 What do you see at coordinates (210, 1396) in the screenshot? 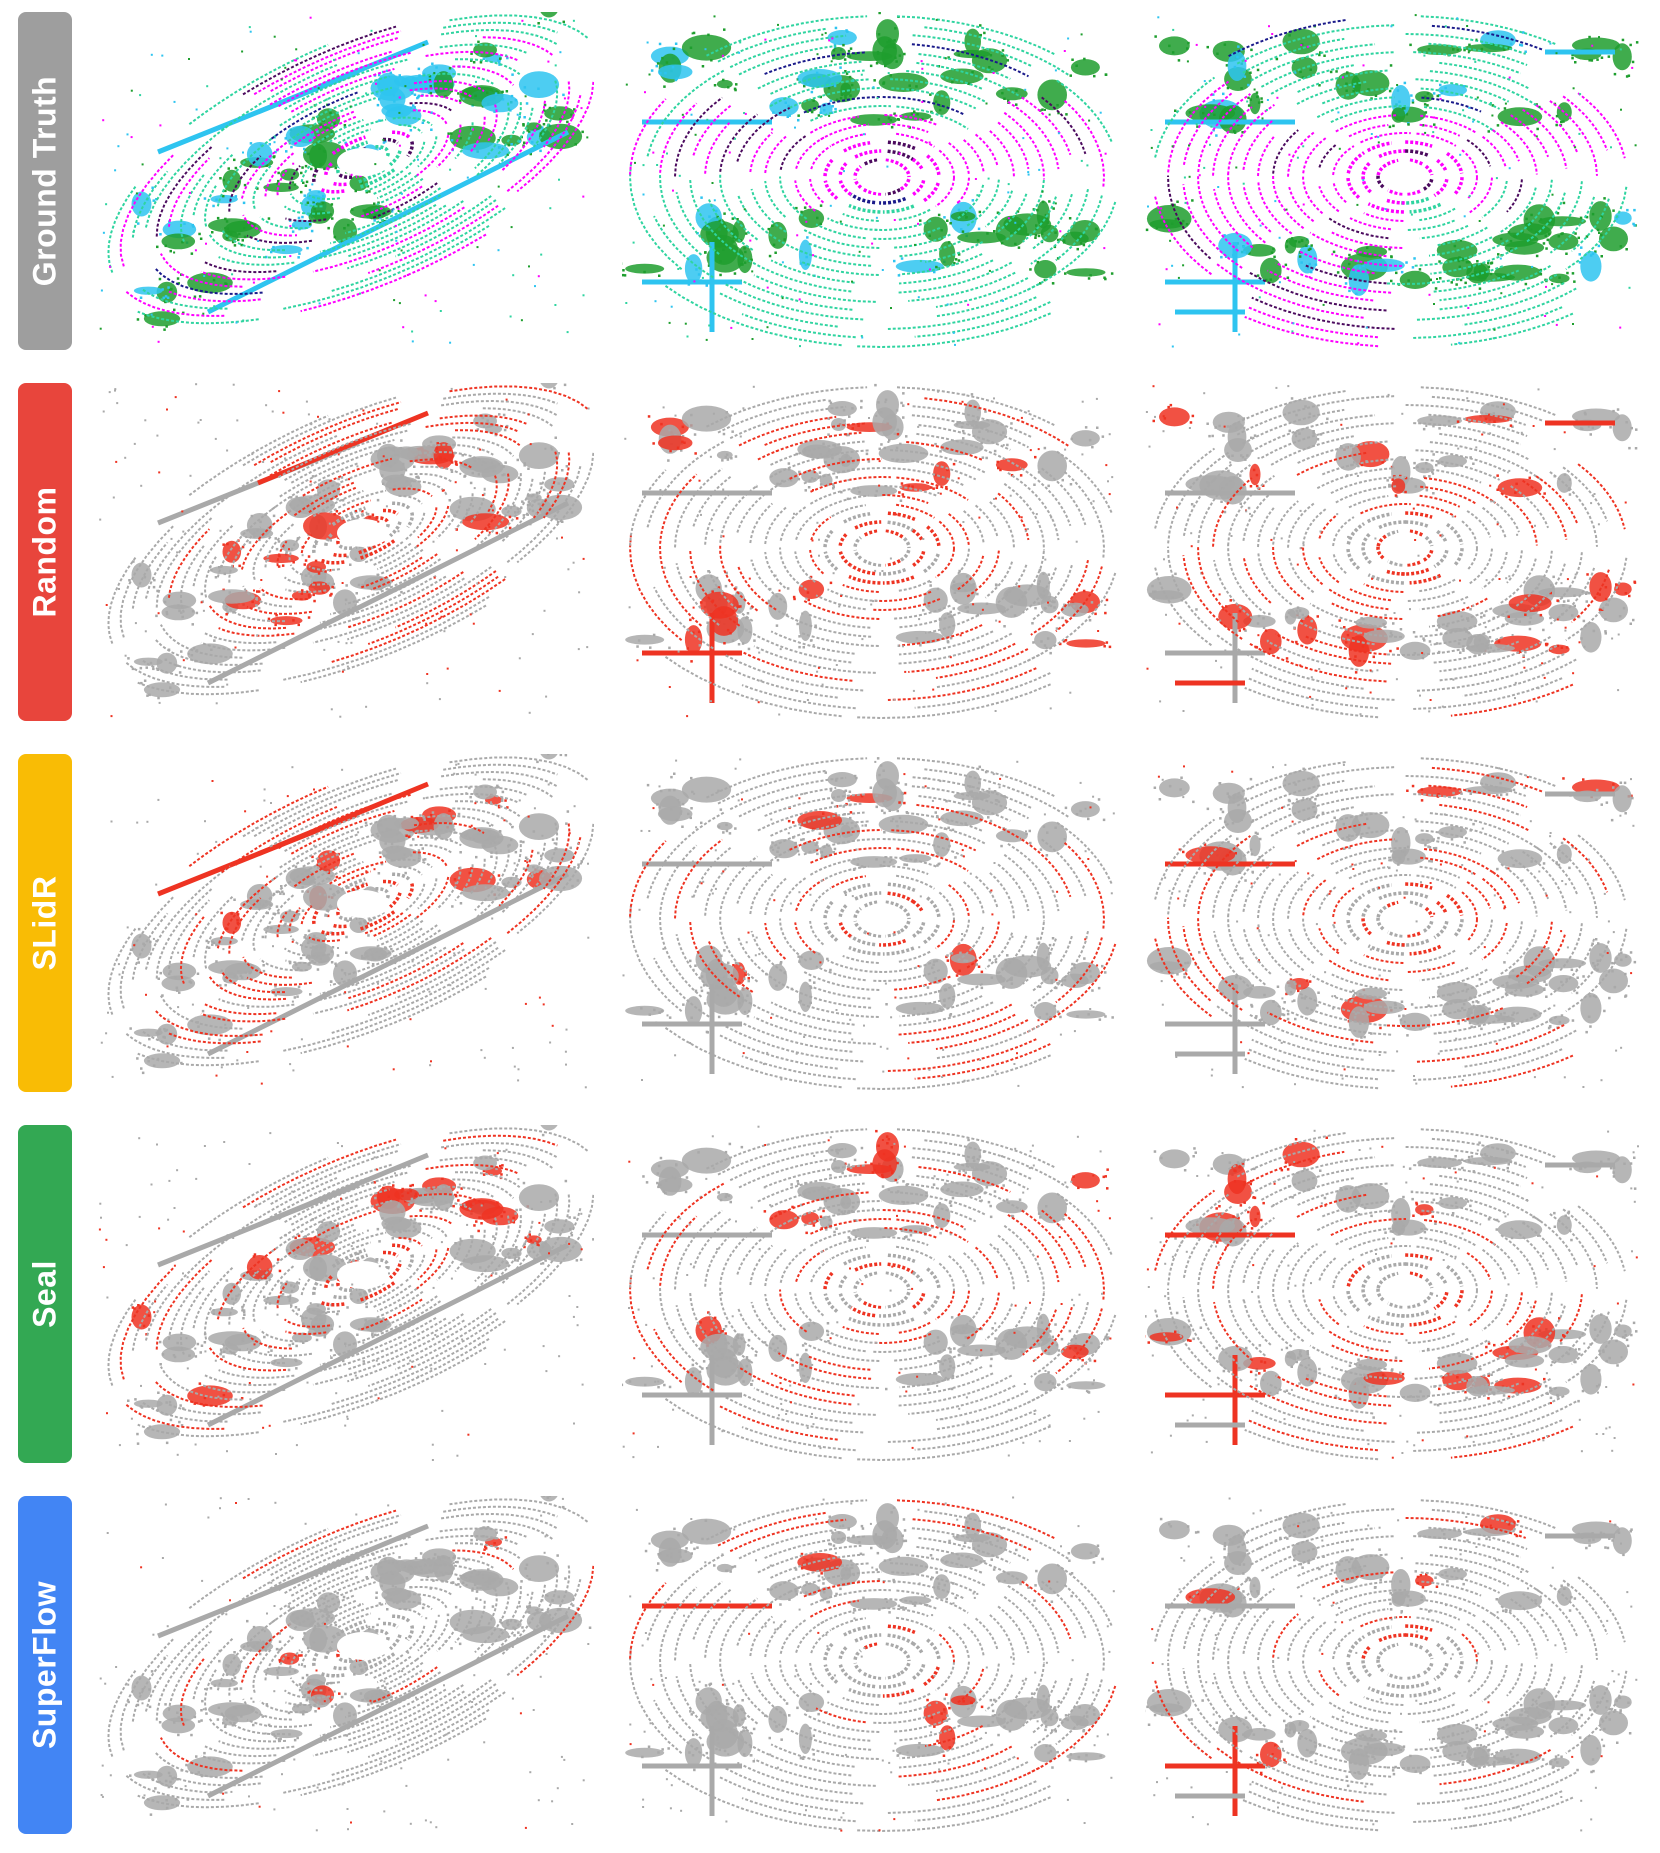
I see `point-cluster` at bounding box center [210, 1396].